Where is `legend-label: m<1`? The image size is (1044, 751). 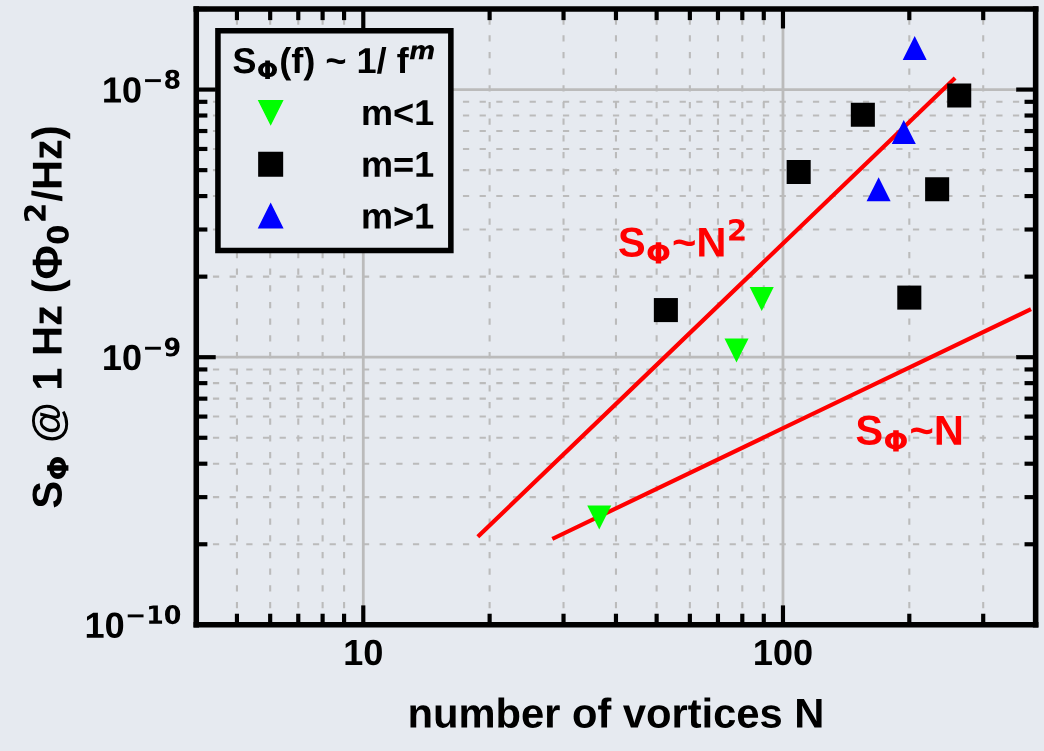 legend-label: m<1 is located at coordinates (398, 113).